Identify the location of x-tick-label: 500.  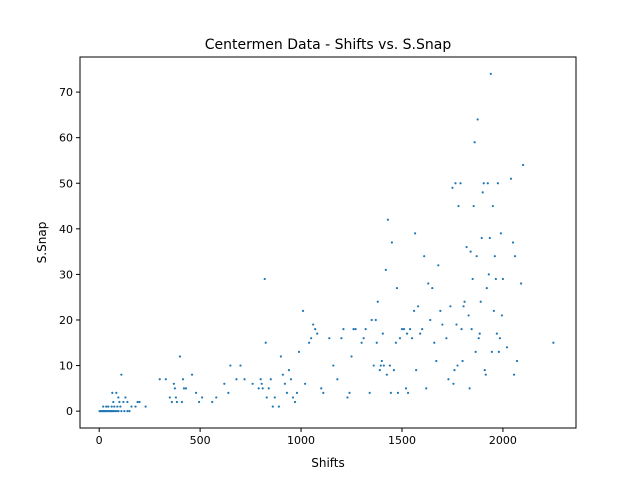
(200, 440).